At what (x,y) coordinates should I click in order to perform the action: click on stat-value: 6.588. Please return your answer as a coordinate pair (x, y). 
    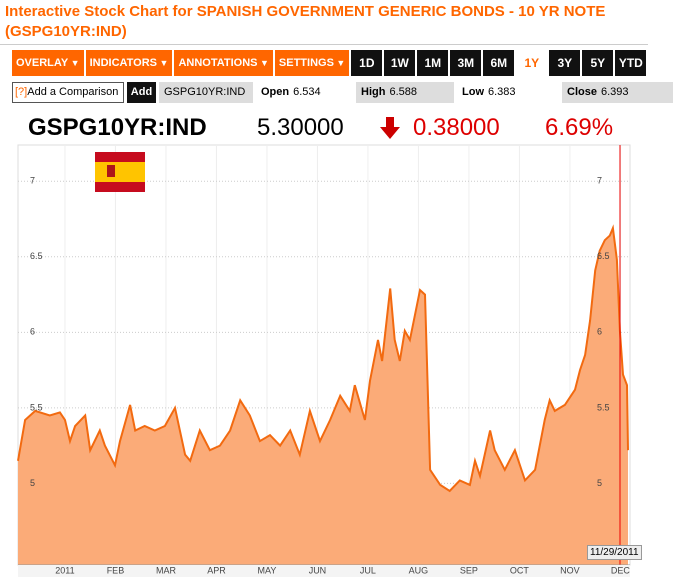
    Looking at the image, I should click on (403, 92).